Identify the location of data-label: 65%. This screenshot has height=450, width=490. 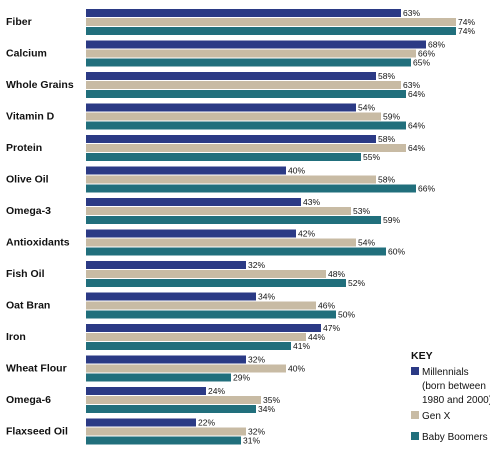
(421, 63).